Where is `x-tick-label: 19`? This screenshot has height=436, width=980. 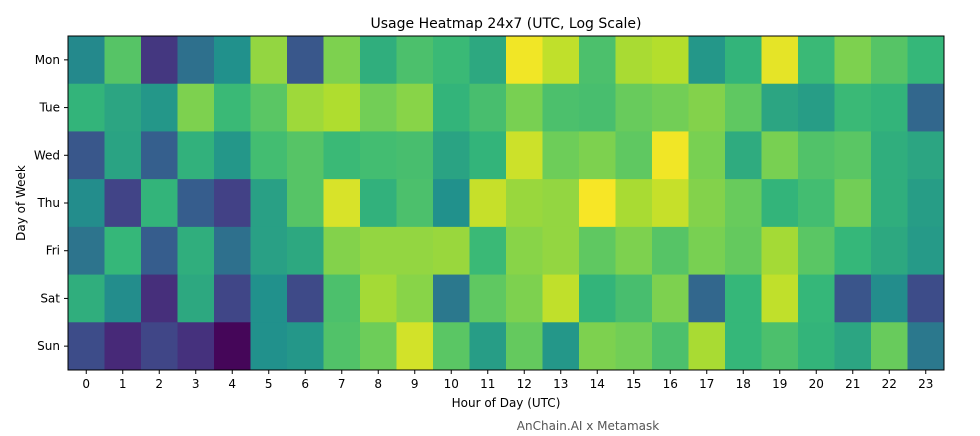
x-tick-label: 19 is located at coordinates (779, 384).